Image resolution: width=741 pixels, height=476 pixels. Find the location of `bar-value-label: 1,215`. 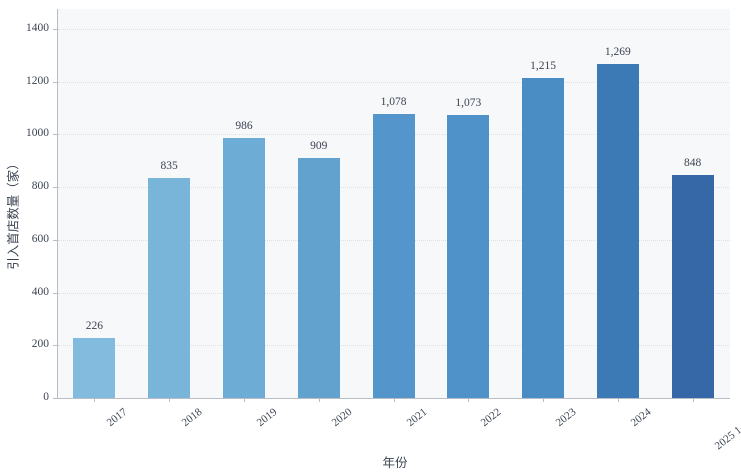

bar-value-label: 1,215 is located at coordinates (543, 65).